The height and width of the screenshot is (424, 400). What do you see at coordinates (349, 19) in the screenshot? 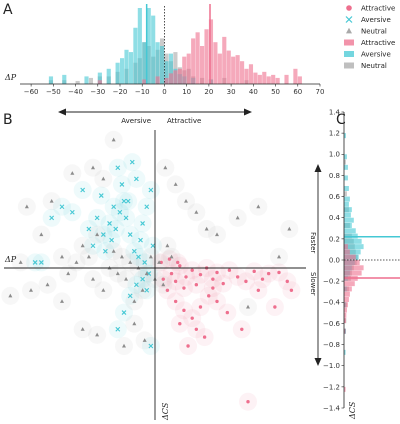
I see `legend-marker-cross` at bounding box center [349, 19].